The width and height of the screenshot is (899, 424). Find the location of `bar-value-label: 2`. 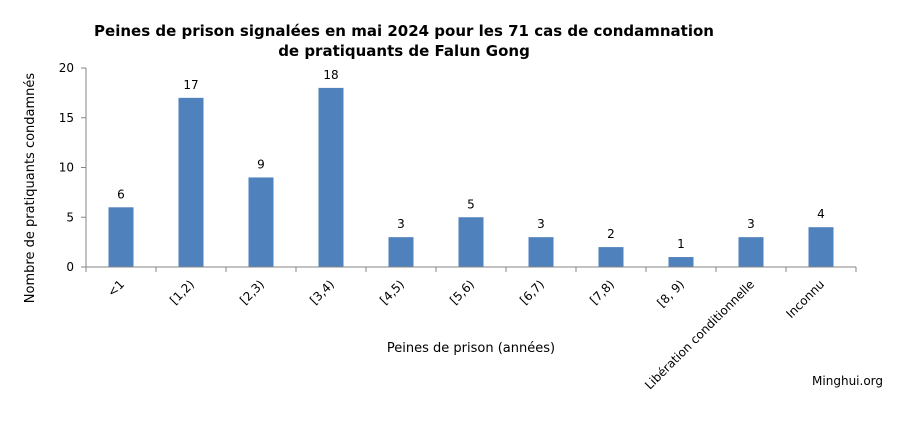

bar-value-label: 2 is located at coordinates (611, 234).